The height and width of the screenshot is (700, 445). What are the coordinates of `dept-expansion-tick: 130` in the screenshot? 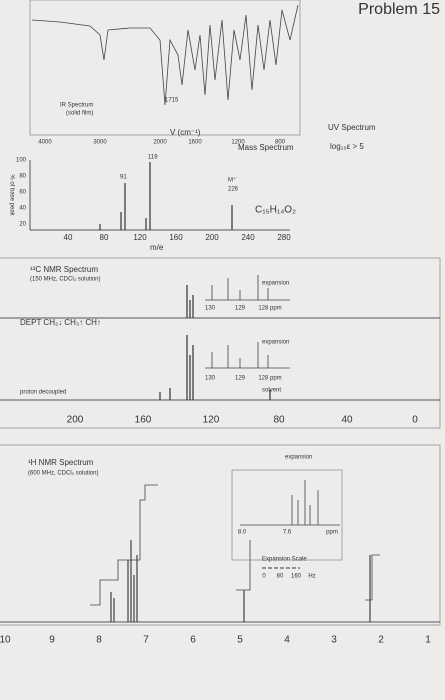 It's located at (210, 309).